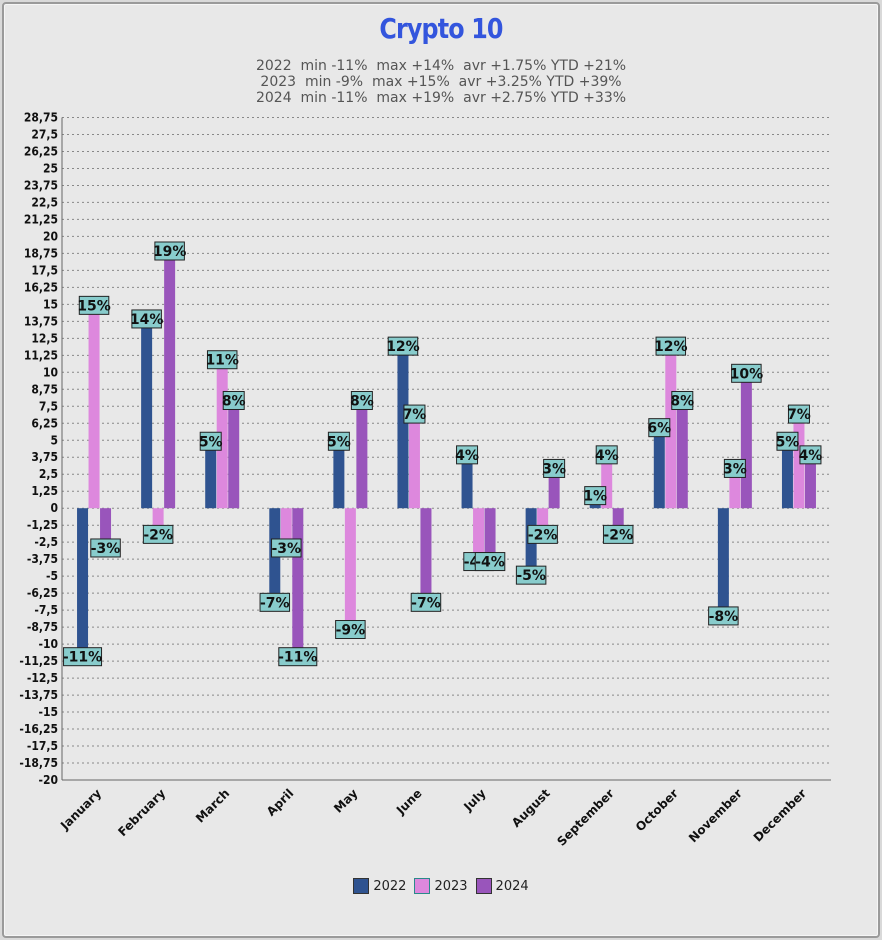  Describe the element at coordinates (799, 415) in the screenshot. I see `data-label-2023-december: 7%` at that location.